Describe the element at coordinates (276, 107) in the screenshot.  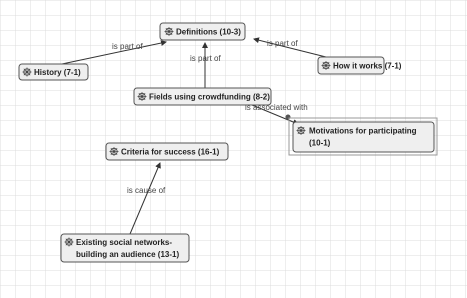
I see `edge-label: is associated with` at that location.